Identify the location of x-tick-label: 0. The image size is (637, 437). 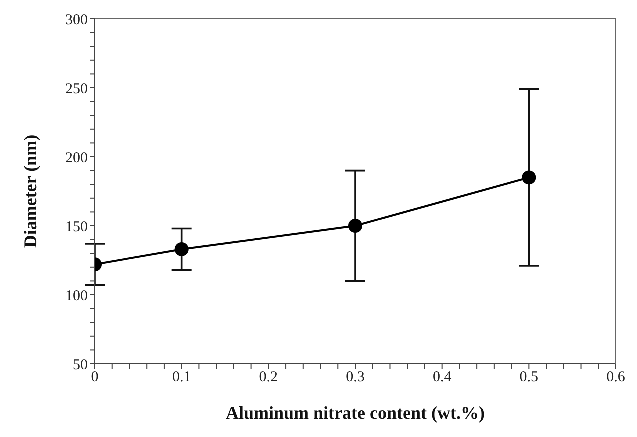
(95, 378).